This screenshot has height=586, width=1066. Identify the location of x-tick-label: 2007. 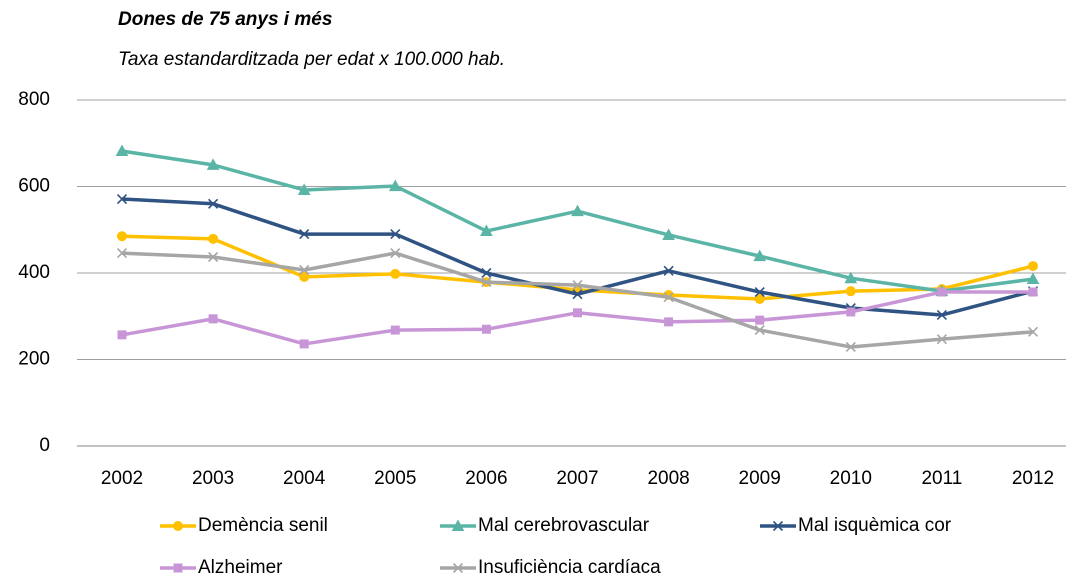
(577, 478).